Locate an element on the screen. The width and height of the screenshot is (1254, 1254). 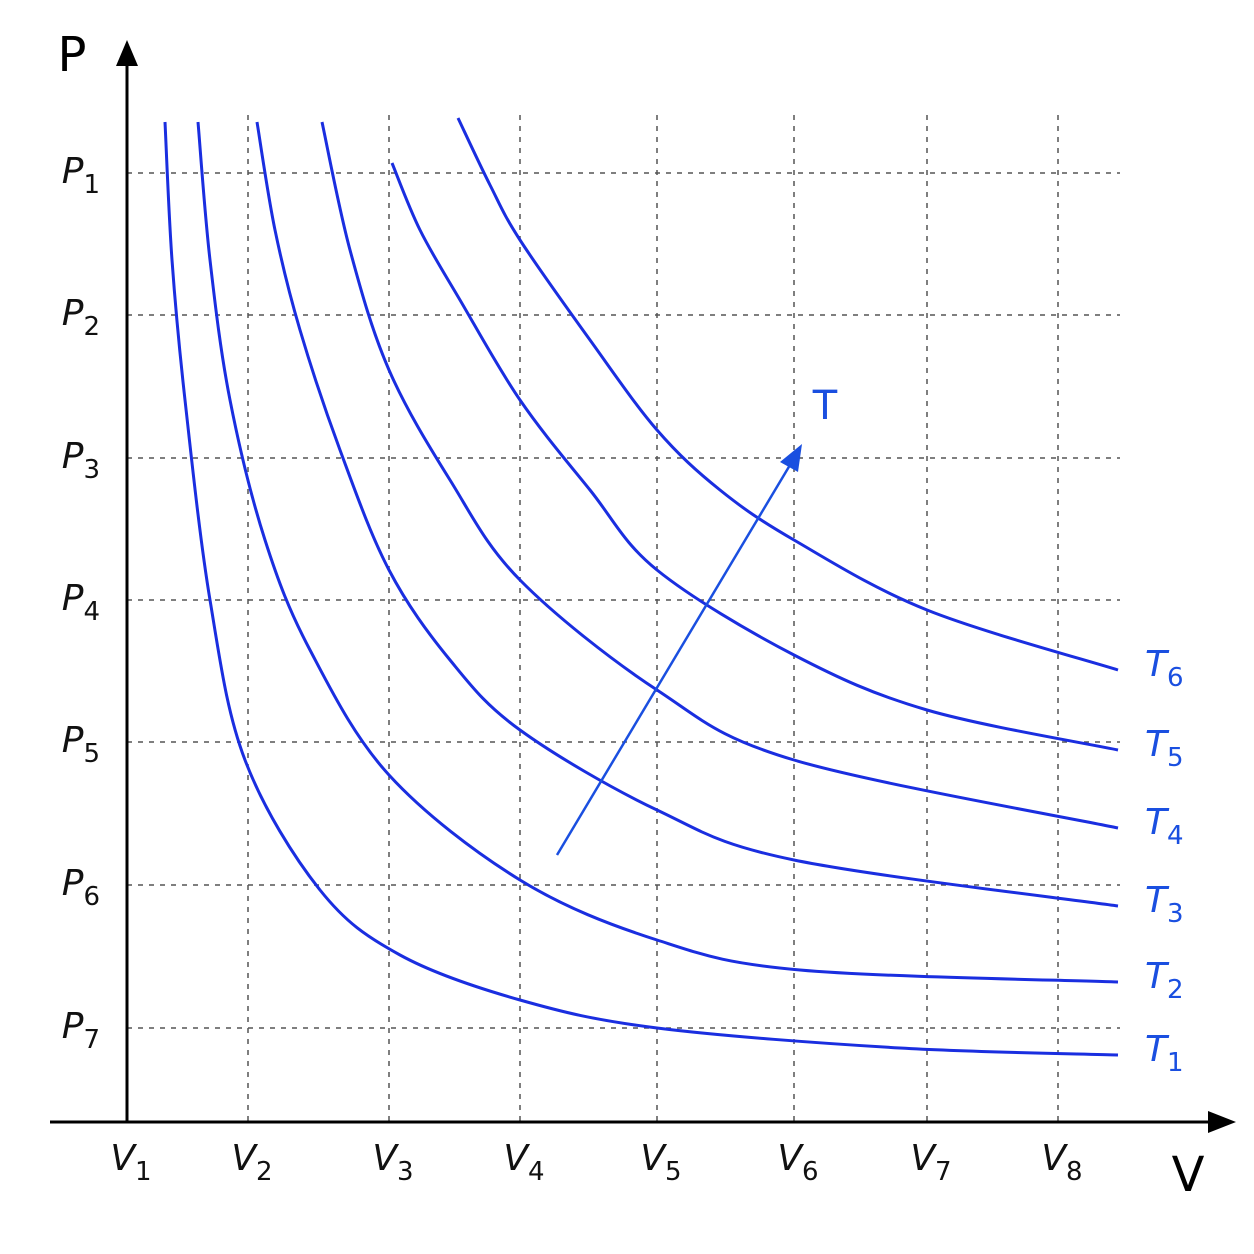
label: T4 is located at coordinates (1164, 826).